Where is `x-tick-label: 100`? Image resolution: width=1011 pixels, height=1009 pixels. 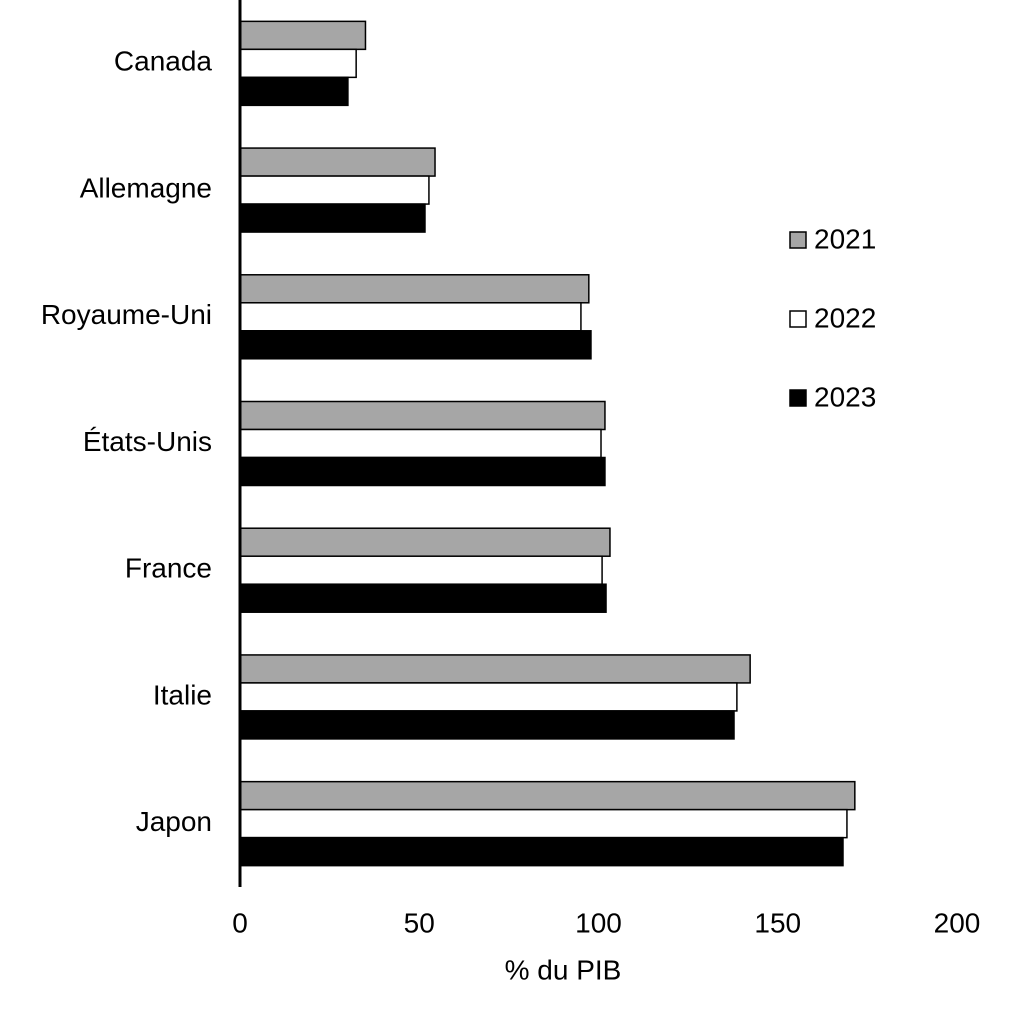 x-tick-label: 100 is located at coordinates (598, 922).